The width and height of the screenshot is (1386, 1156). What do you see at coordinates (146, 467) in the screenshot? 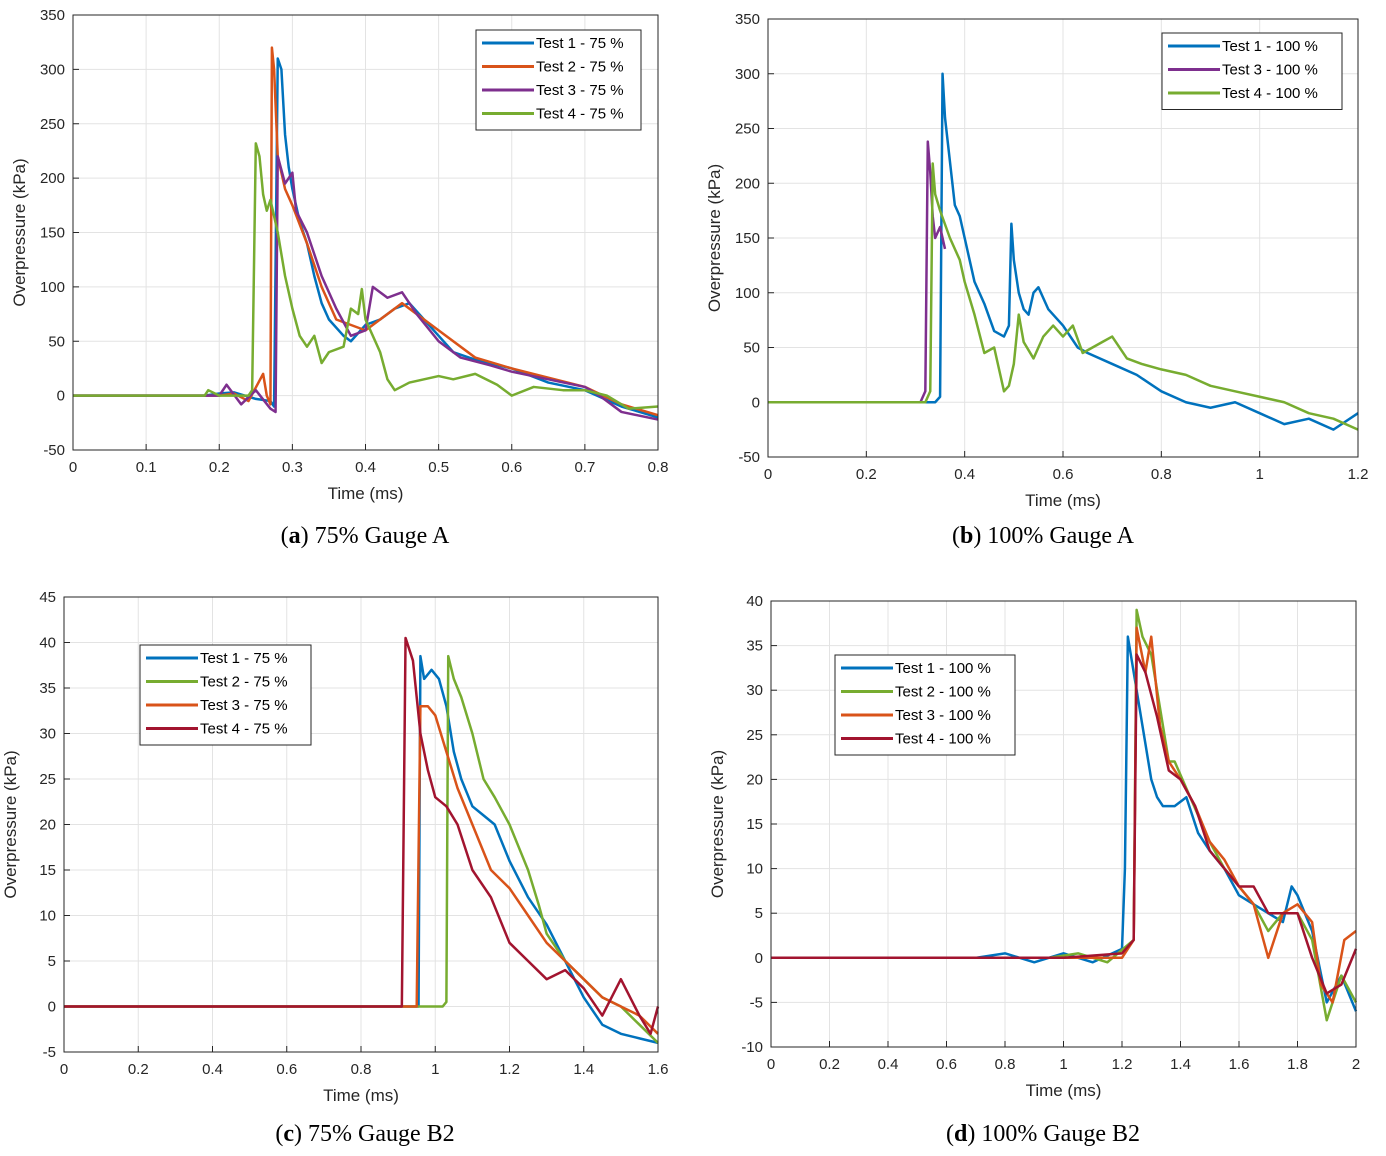
I see `x-tick-label: 0.1` at bounding box center [146, 467].